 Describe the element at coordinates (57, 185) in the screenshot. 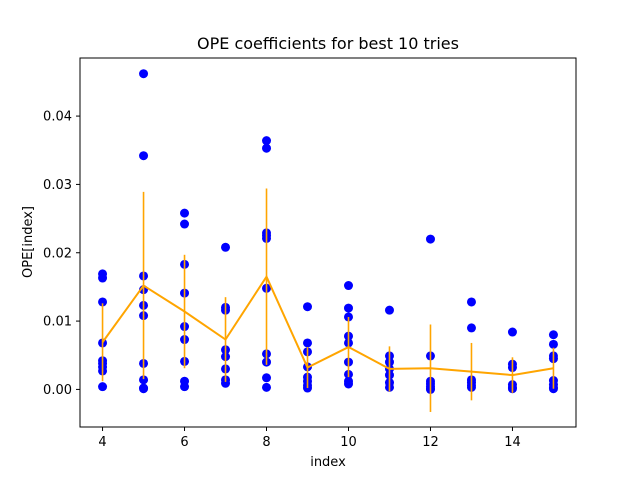

I see `y-tick-label: 0.03` at that location.